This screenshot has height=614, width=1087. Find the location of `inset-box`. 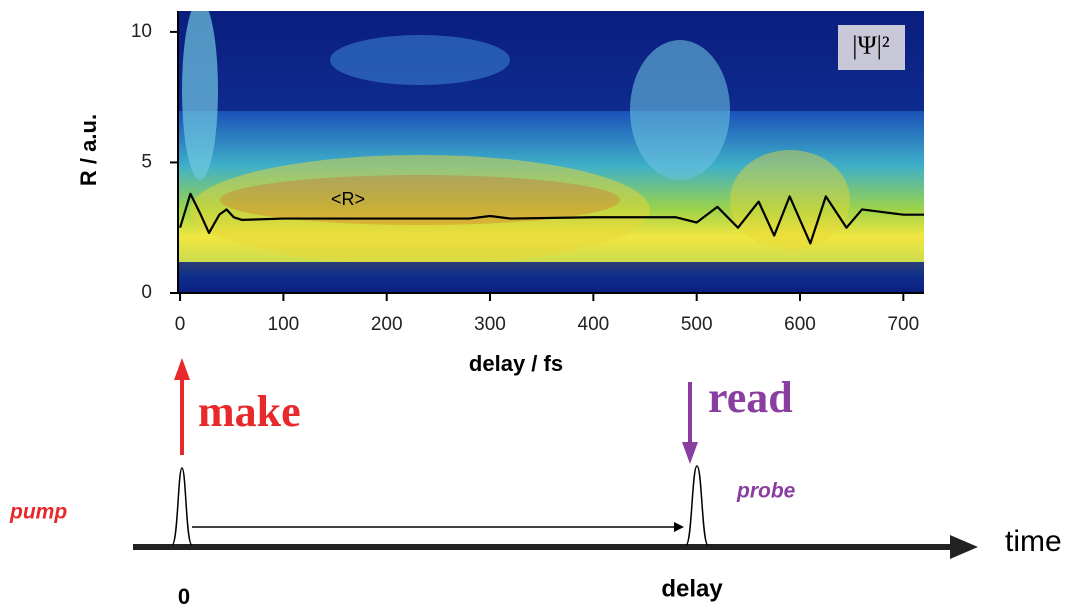

inset-box is located at coordinates (871, 47).